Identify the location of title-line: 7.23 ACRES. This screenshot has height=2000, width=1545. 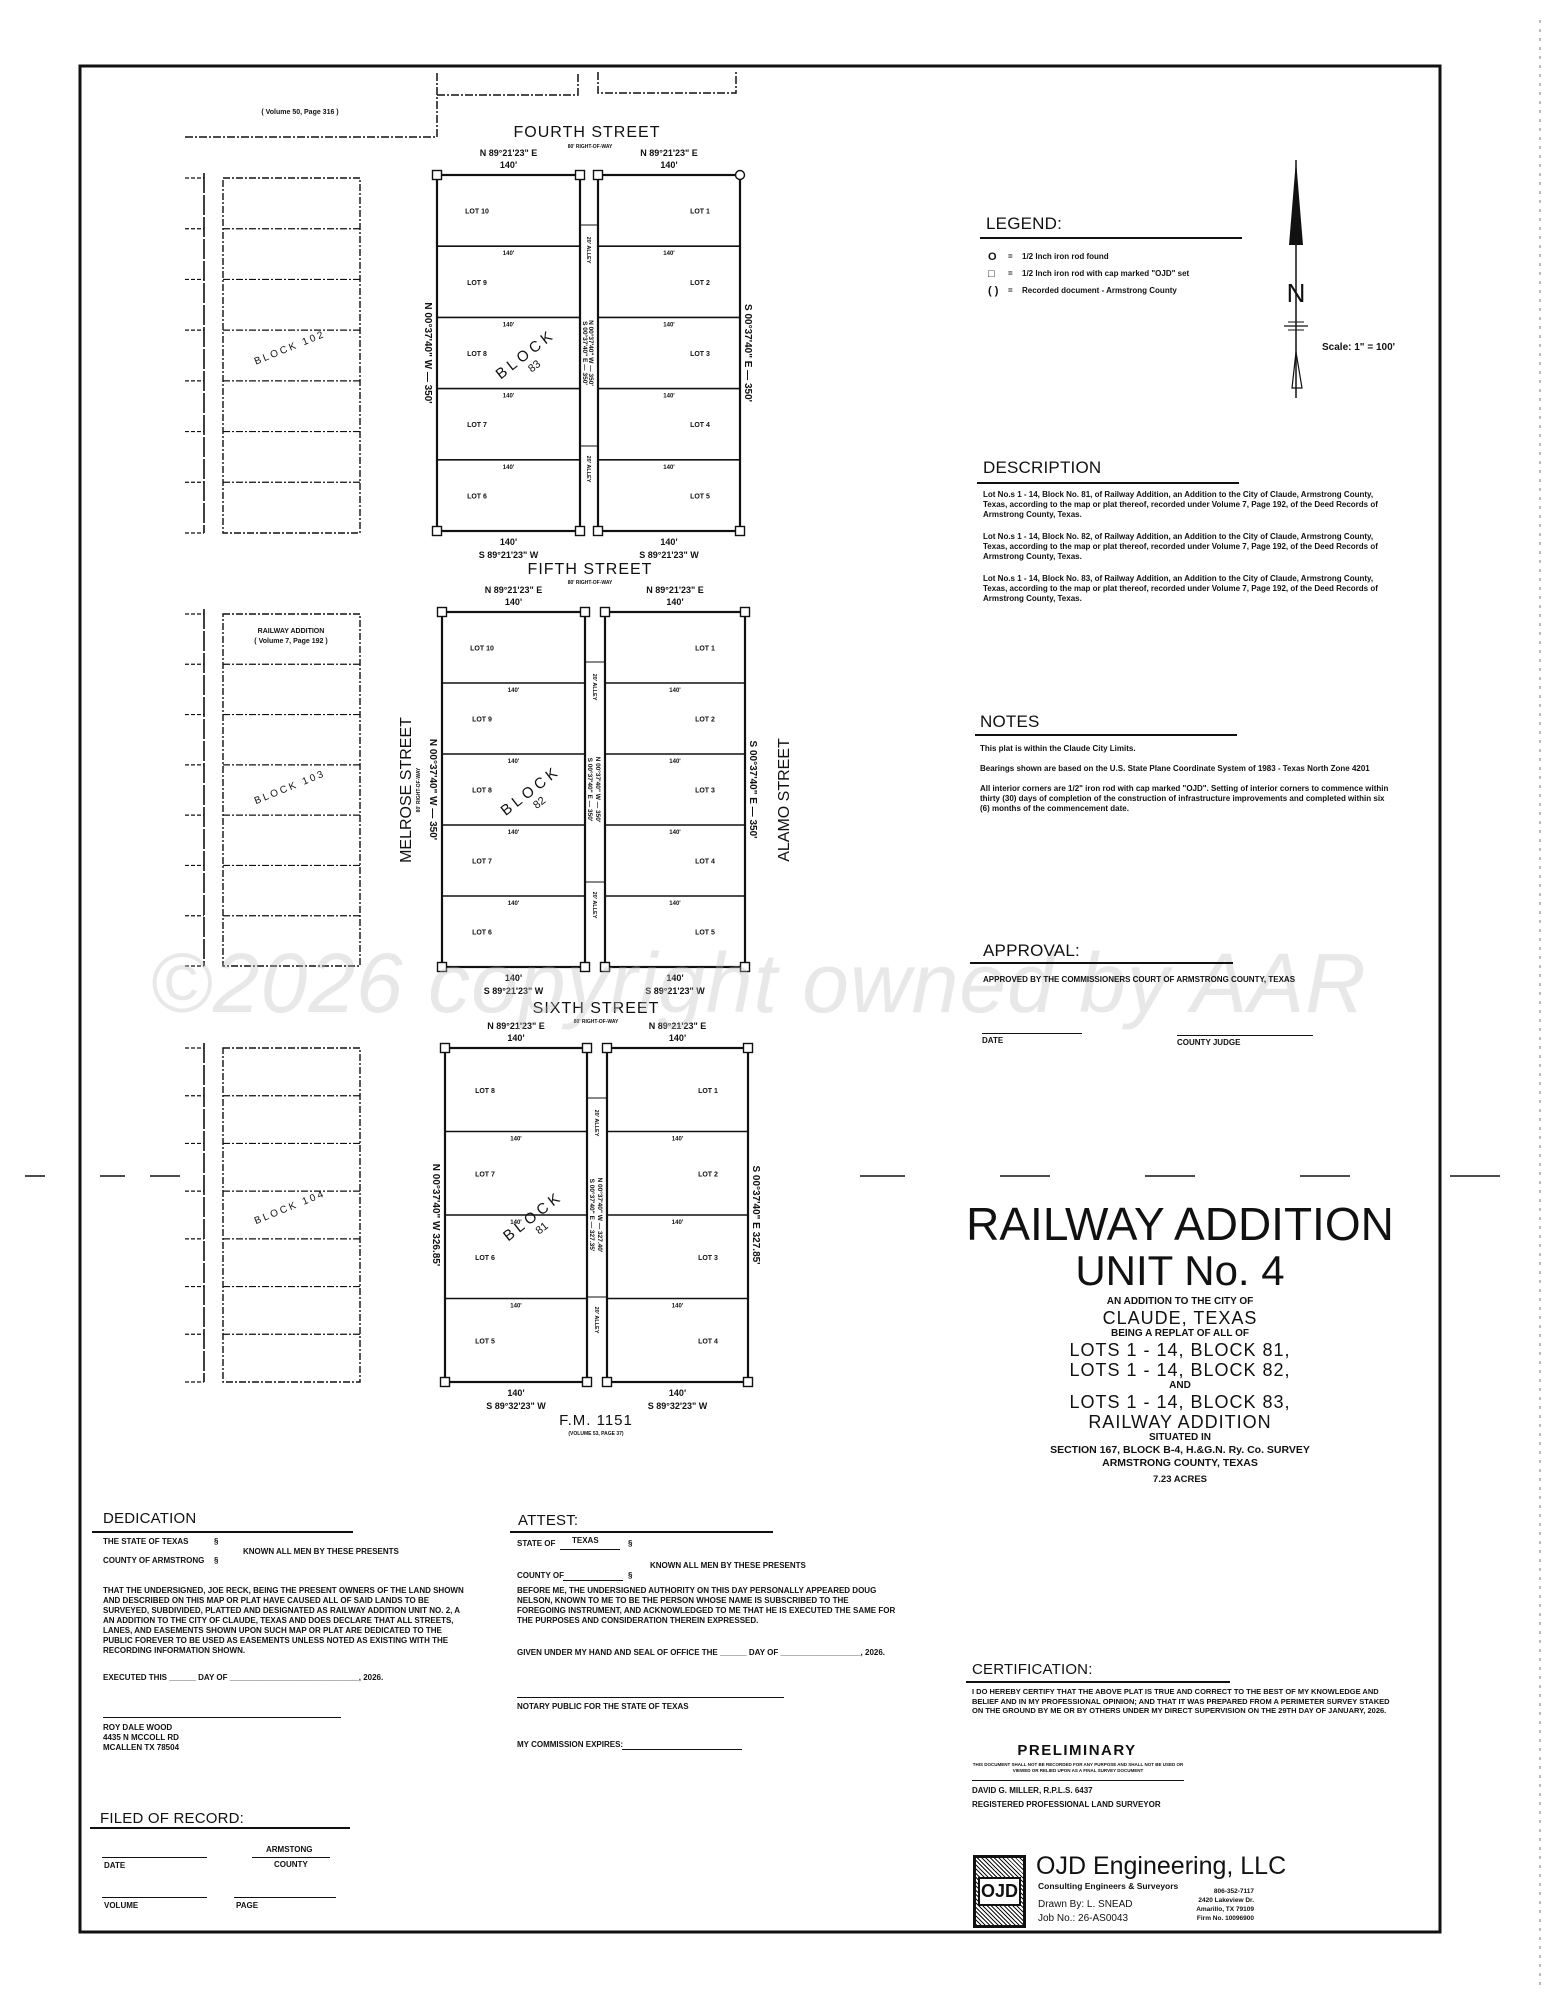
(1180, 1479).